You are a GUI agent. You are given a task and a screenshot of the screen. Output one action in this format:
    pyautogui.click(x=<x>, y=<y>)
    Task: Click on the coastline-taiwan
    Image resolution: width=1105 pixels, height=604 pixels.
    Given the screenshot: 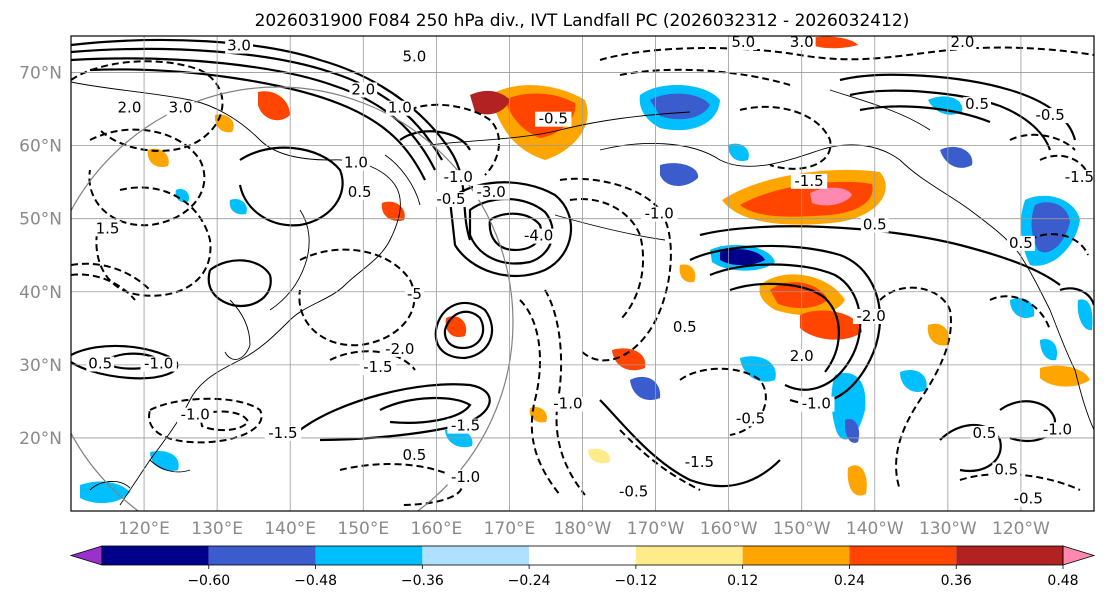 What is the action you would take?
    pyautogui.click(x=170, y=466)
    